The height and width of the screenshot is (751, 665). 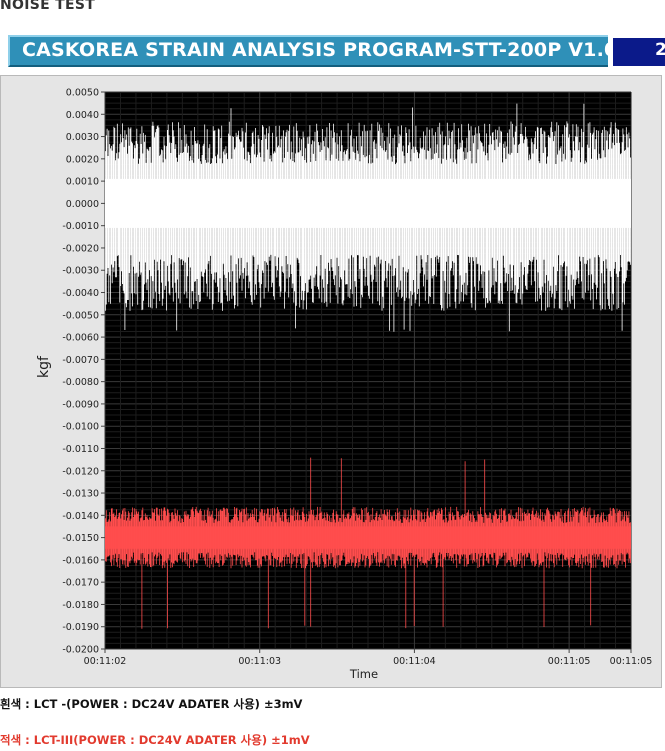 I want to click on status-text: 2, so click(x=660, y=50).